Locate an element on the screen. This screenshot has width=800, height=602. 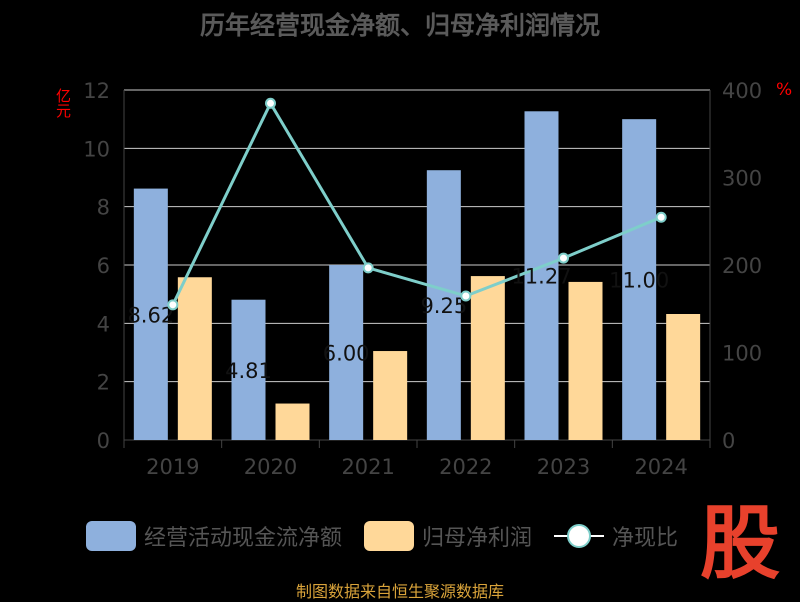
legend-label-cash-ratio: 净现比 is located at coordinates (645, 538).